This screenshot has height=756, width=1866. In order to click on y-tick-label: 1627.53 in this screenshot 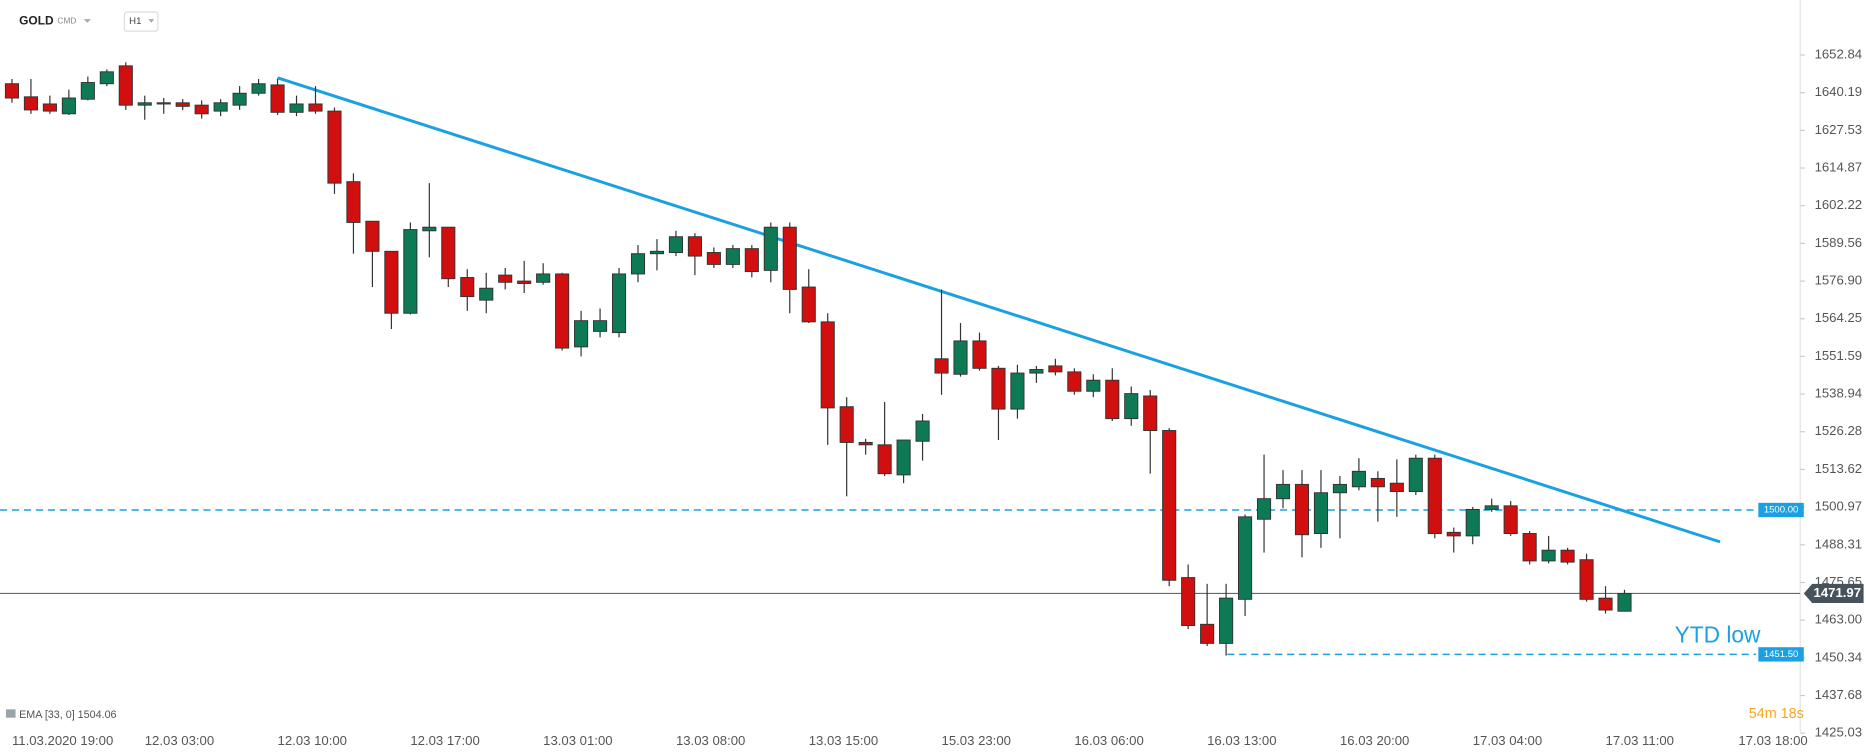, I will do `click(1839, 129)`.